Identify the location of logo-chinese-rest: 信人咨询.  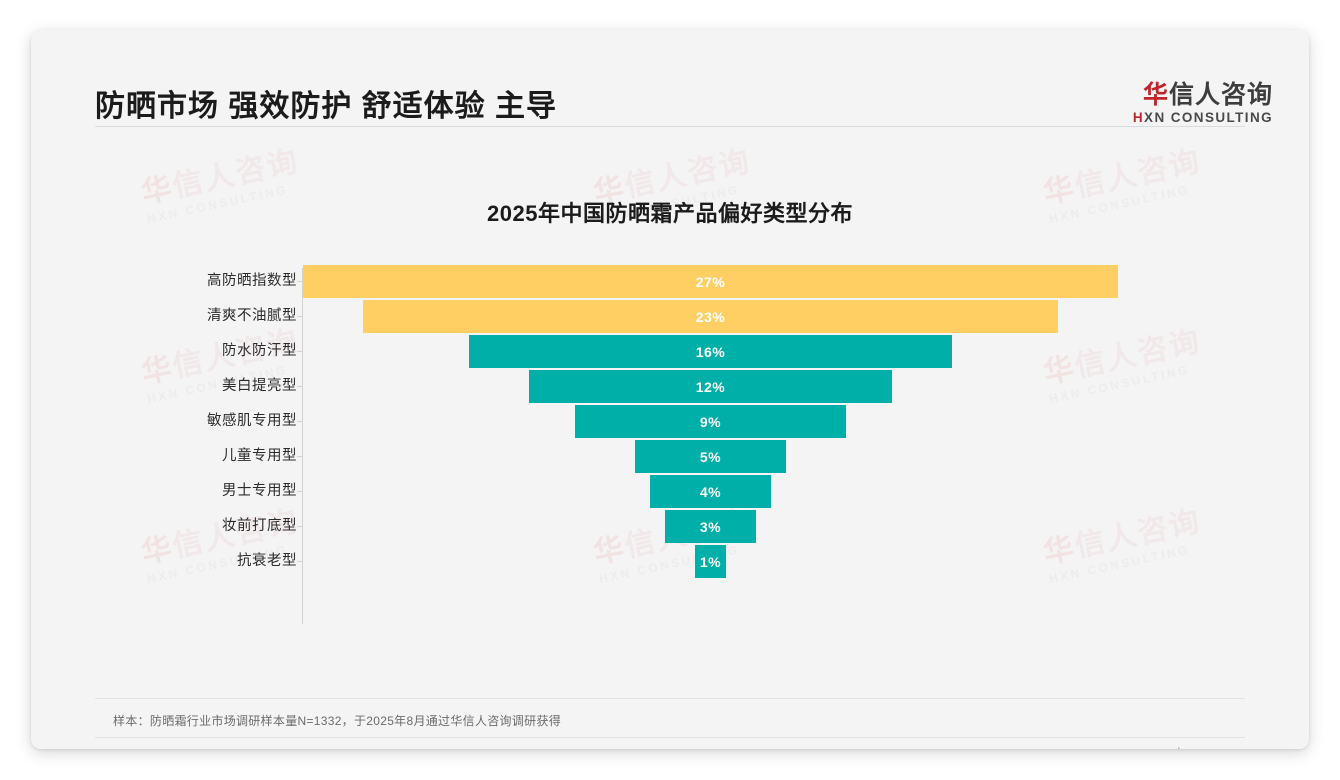
(1220, 95).